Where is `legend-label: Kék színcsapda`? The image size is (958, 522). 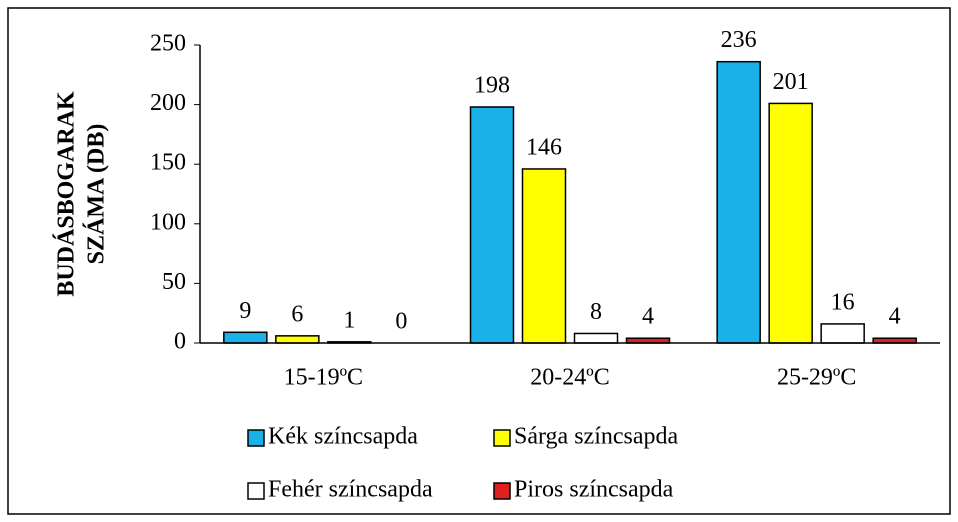
legend-label: Kék színcsapda is located at coordinates (343, 437).